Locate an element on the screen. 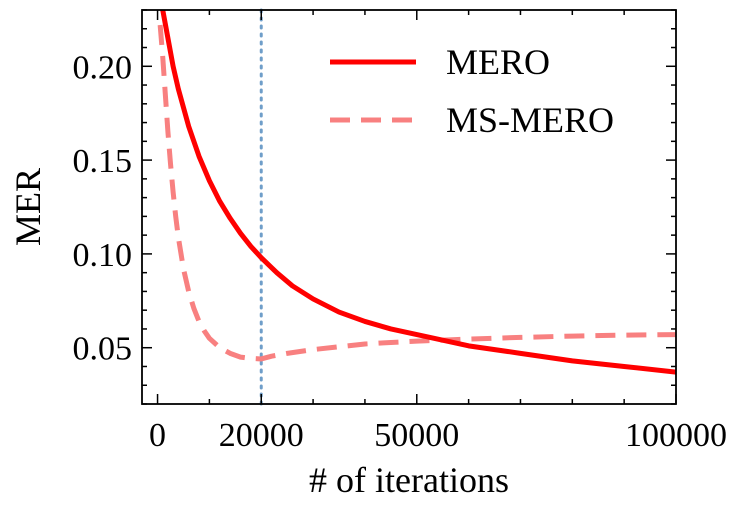 Image resolution: width=748 pixels, height=510 pixels. x-tick-label-50000: 50000 is located at coordinates (416, 435).